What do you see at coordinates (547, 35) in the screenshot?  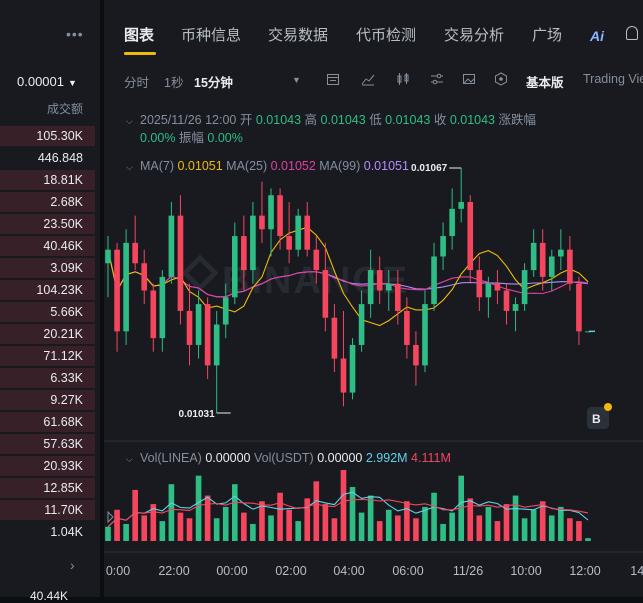 I see `tab-square: 广场` at bounding box center [547, 35].